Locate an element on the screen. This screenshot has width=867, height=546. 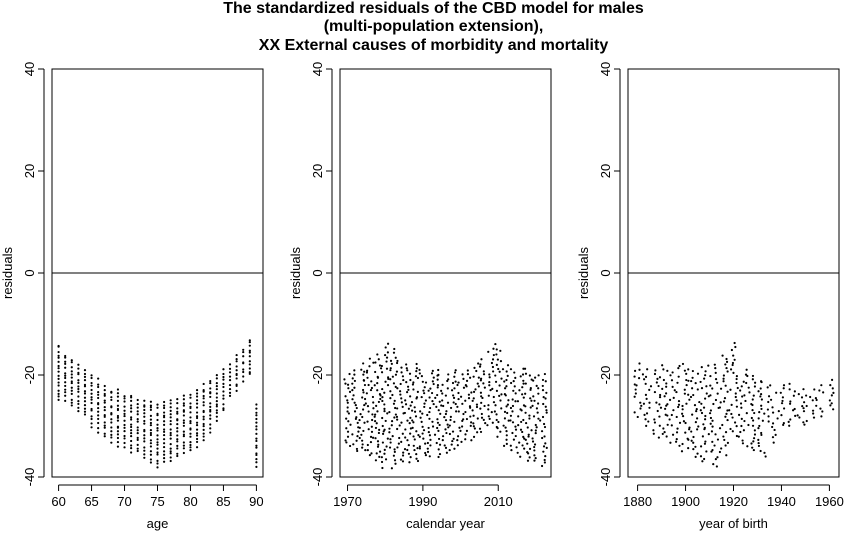
x-tick-label: 1960 is located at coordinates (829, 501).